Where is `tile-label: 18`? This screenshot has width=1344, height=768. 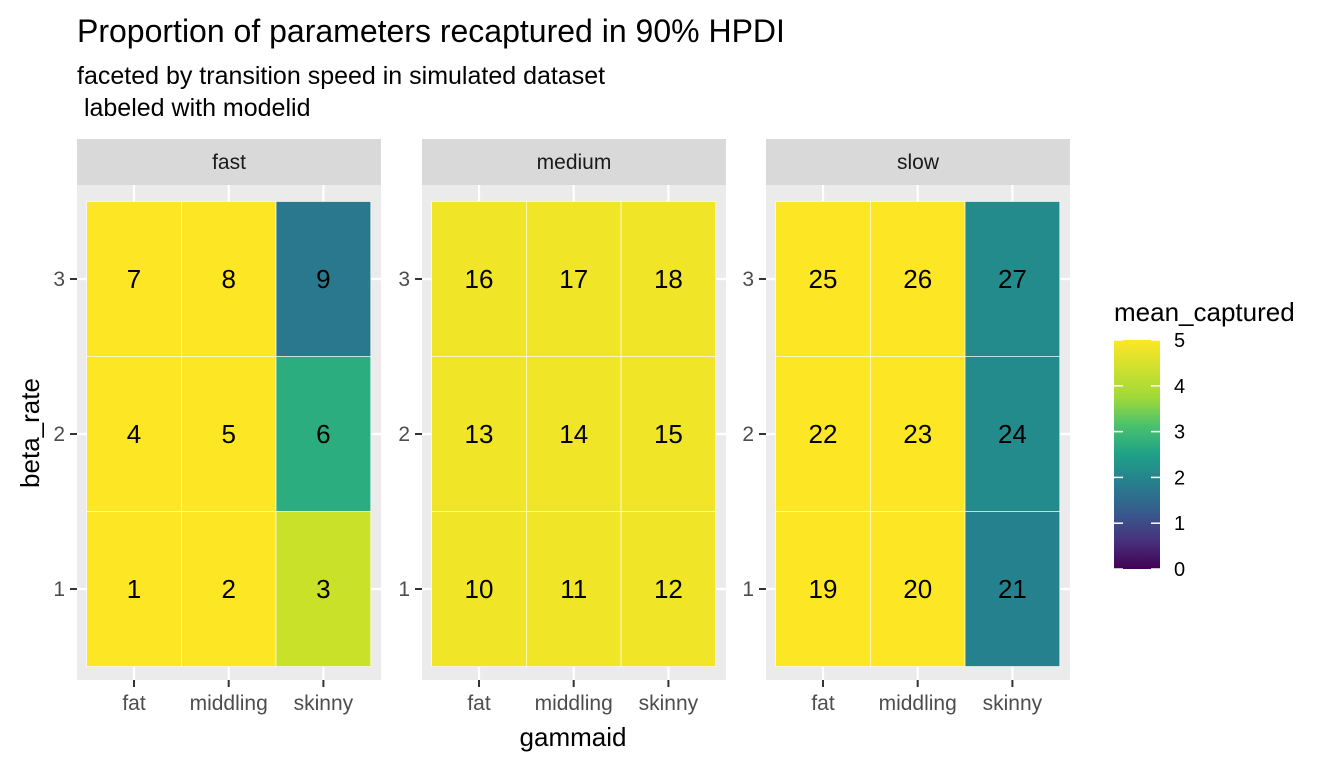
tile-label: 18 is located at coordinates (668, 279).